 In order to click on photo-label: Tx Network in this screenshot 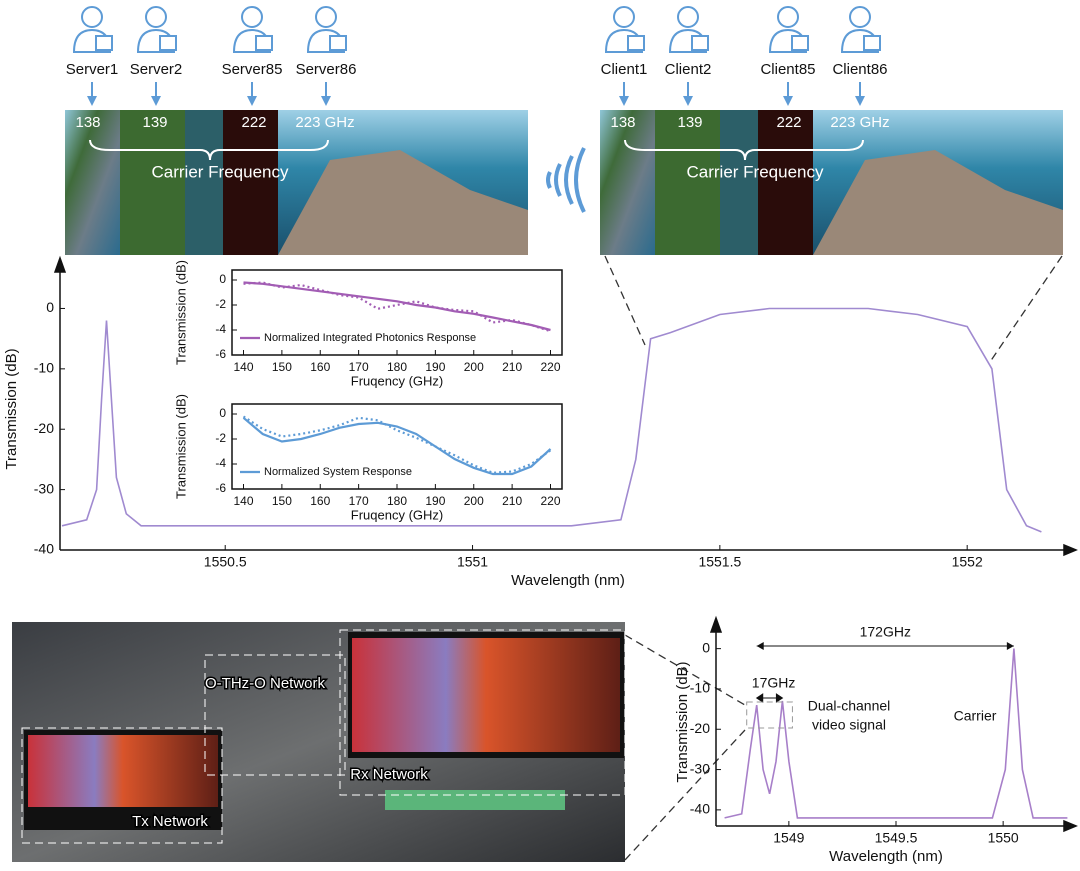, I will do `click(170, 821)`.